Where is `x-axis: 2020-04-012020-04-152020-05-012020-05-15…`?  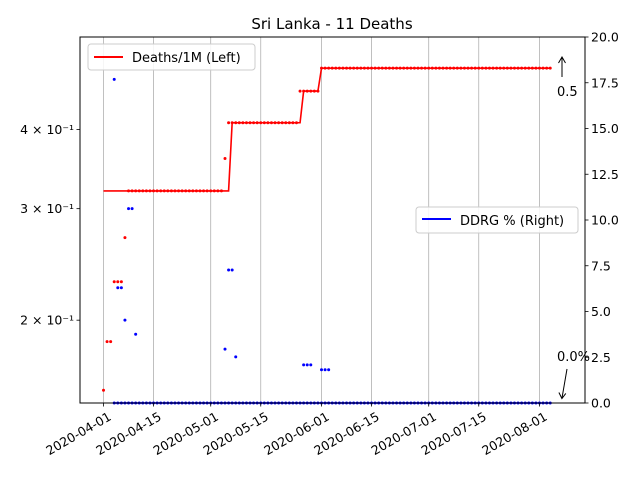 x-axis: 2020-04-012020-04-152020-05-012020-05-15… is located at coordinates (296, 430).